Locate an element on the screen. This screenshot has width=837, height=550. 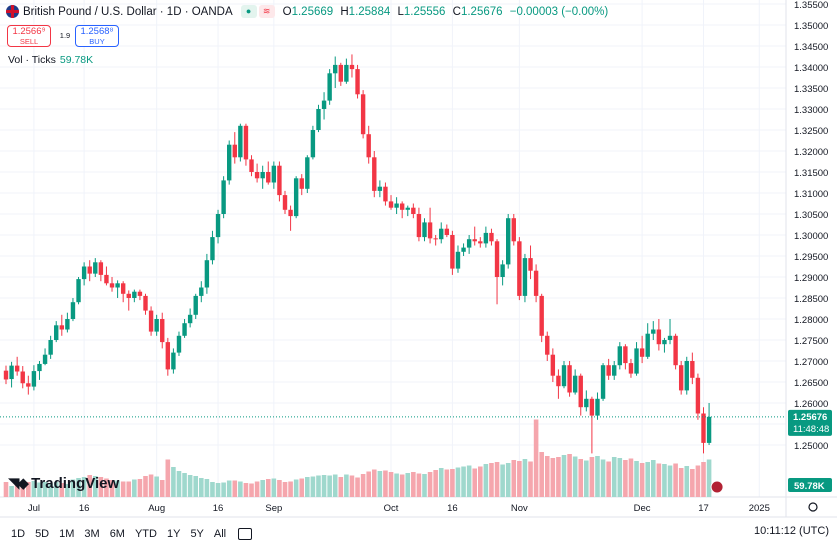
alert-icon: ≋ is located at coordinates (266, 11).